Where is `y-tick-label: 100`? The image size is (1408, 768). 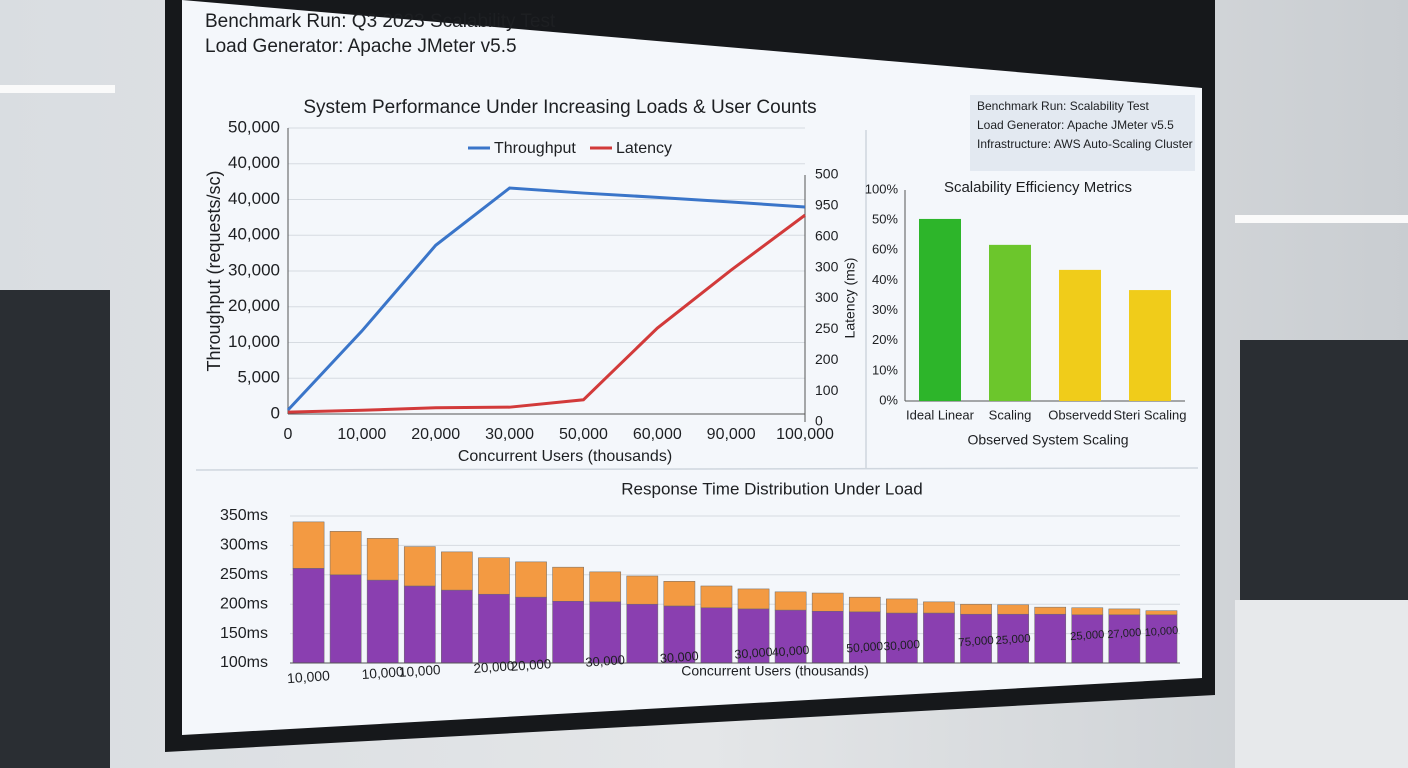 y-tick-label: 100 is located at coordinates (827, 390).